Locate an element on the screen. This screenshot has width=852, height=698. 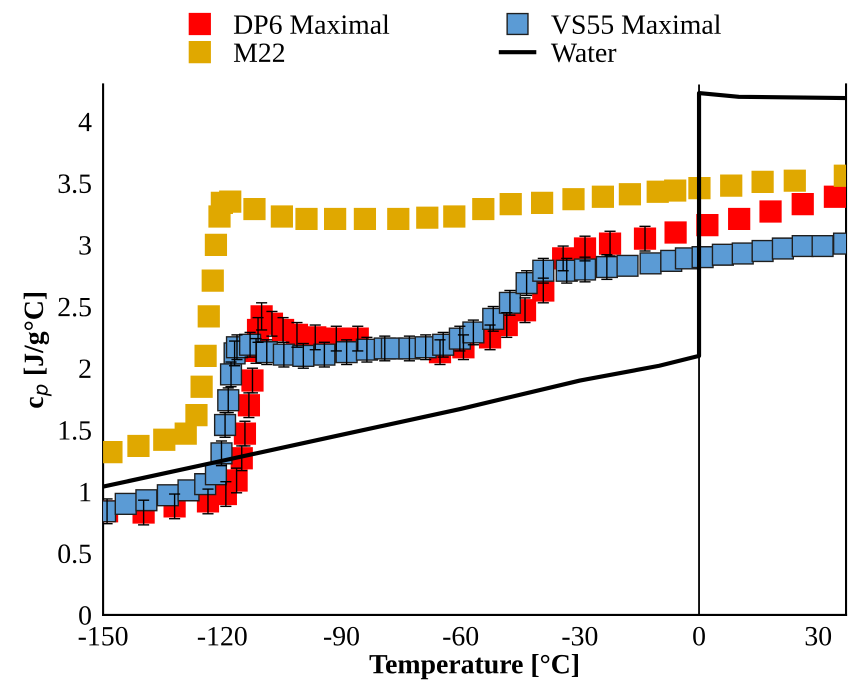
legend-label: VS55 Maximal is located at coordinates (636, 24).